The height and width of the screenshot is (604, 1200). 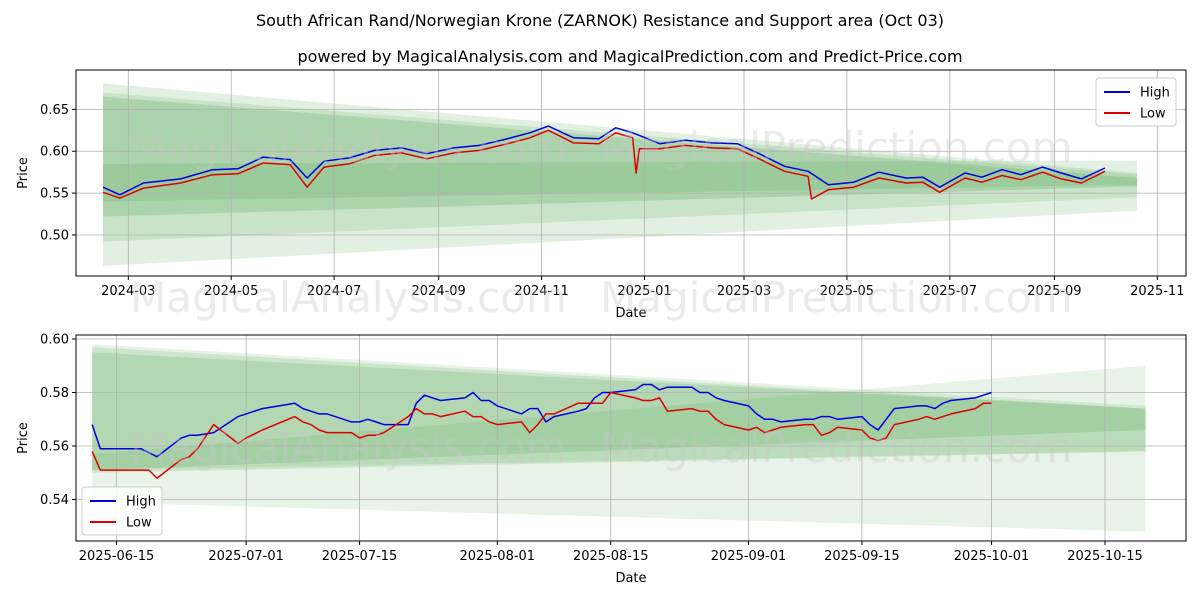 I want to click on x-tick-label: 2025-07-15, so click(x=360, y=556).